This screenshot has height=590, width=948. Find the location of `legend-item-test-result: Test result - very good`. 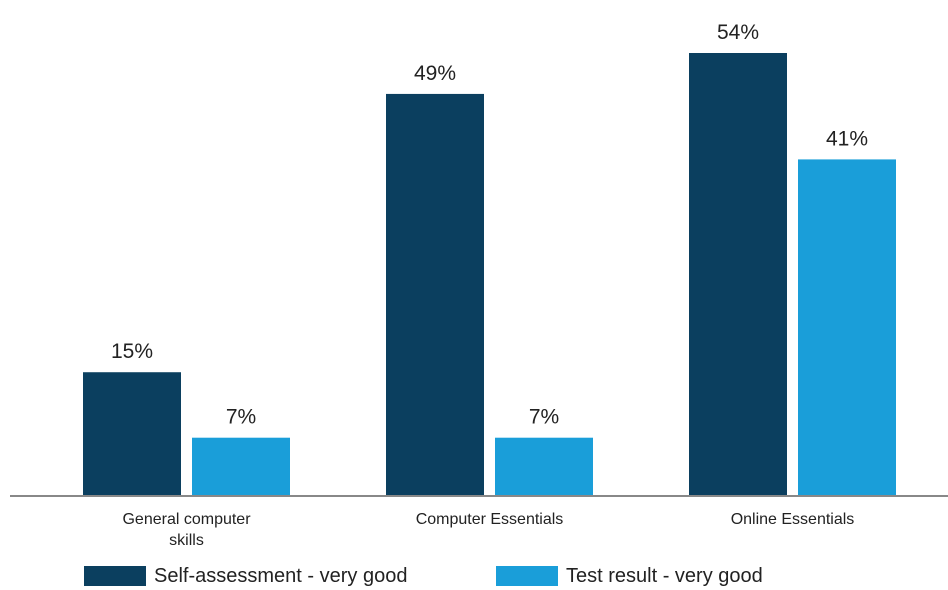

legend-item-test-result: Test result - very good is located at coordinates (629, 576).